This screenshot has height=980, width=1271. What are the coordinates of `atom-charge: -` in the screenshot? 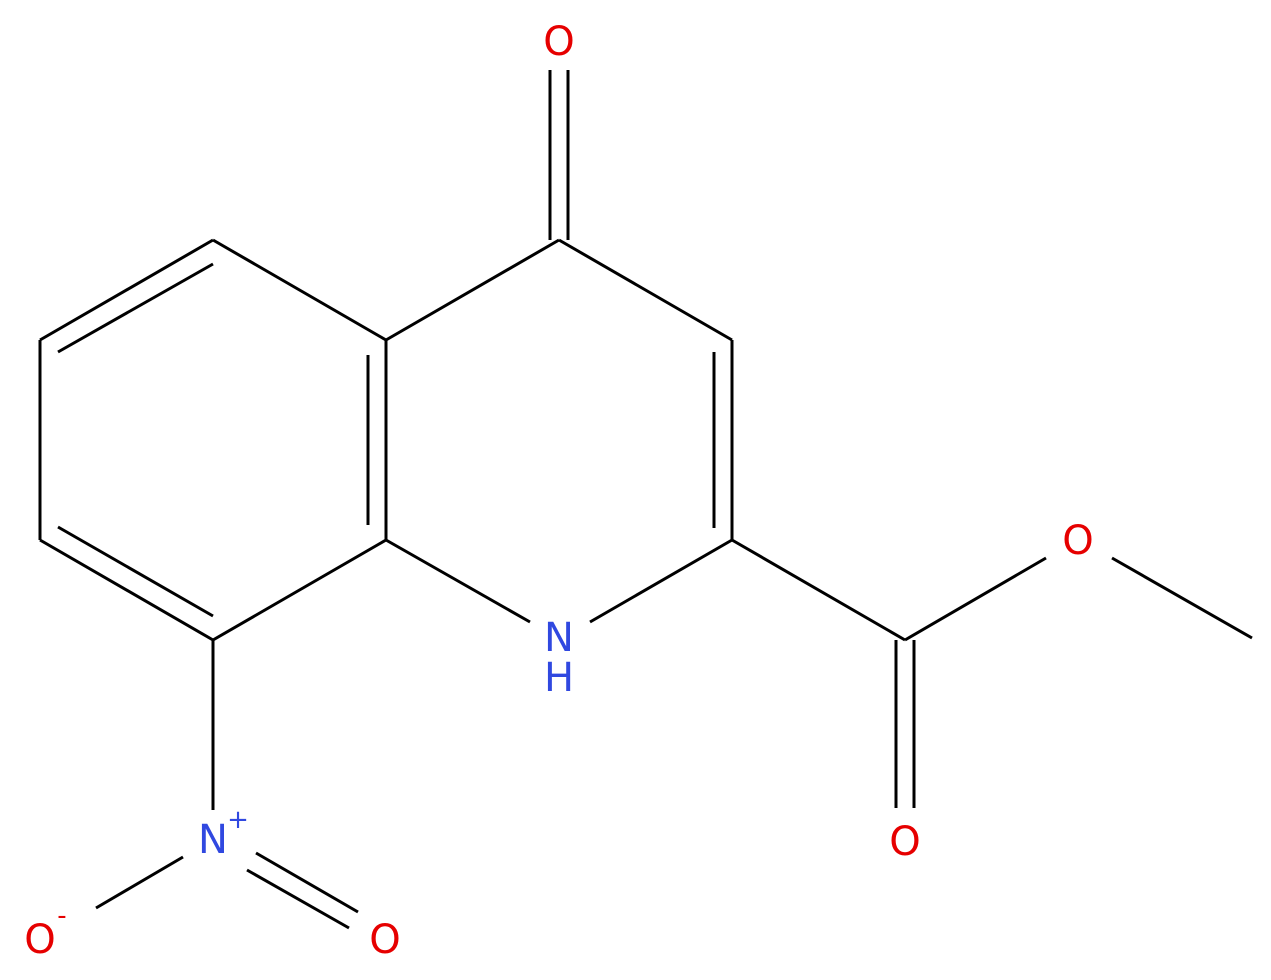 It's located at (61, 916).